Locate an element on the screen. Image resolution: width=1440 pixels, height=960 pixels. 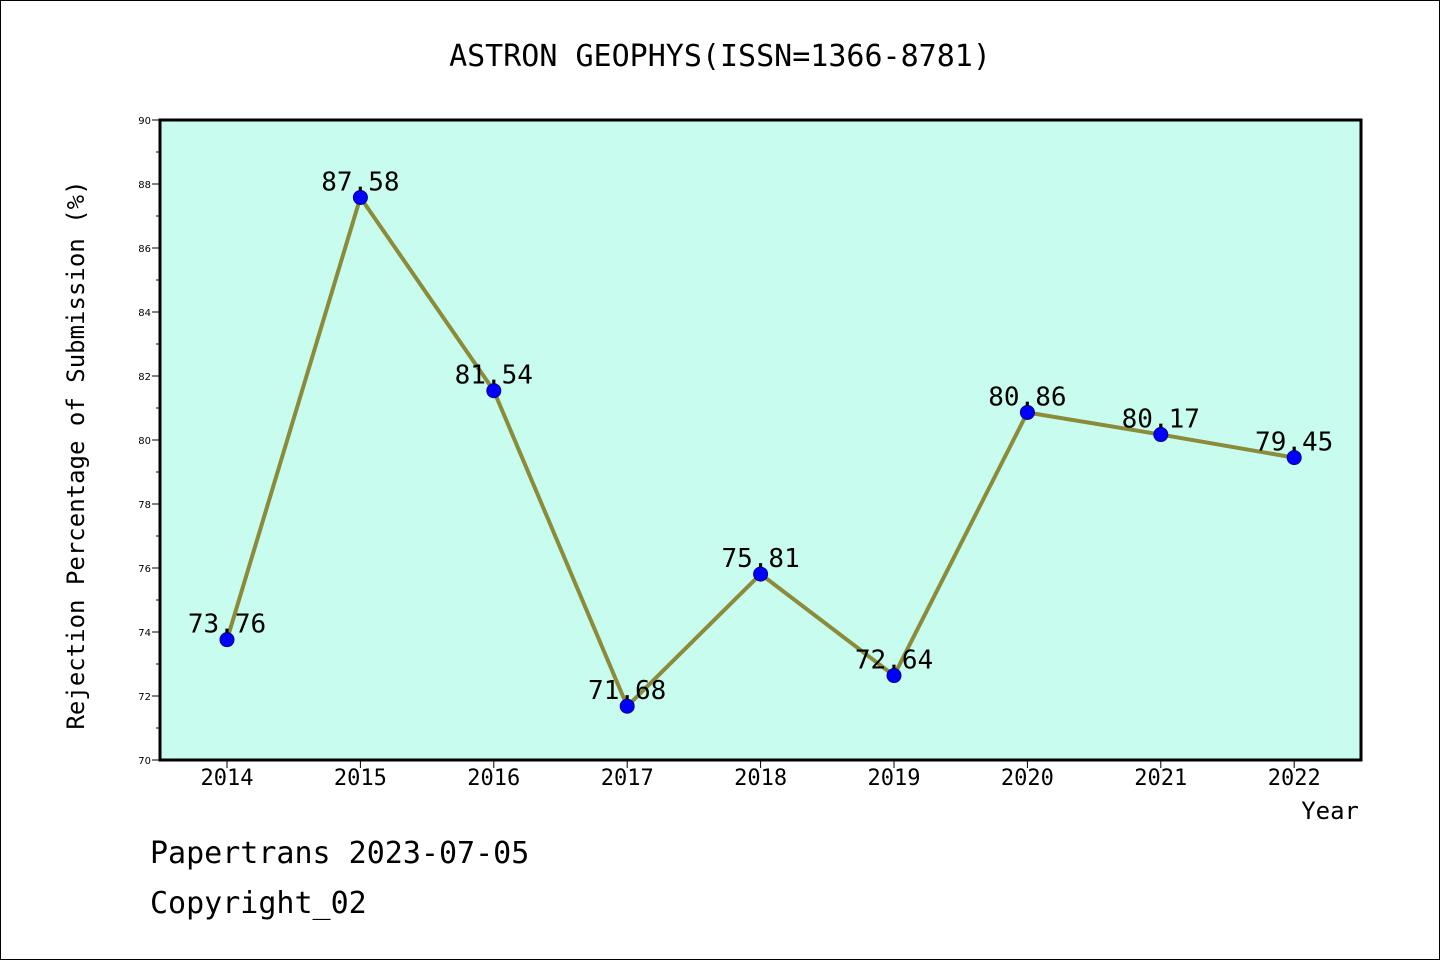
y-tick-label: 78 is located at coordinates (144, 505).